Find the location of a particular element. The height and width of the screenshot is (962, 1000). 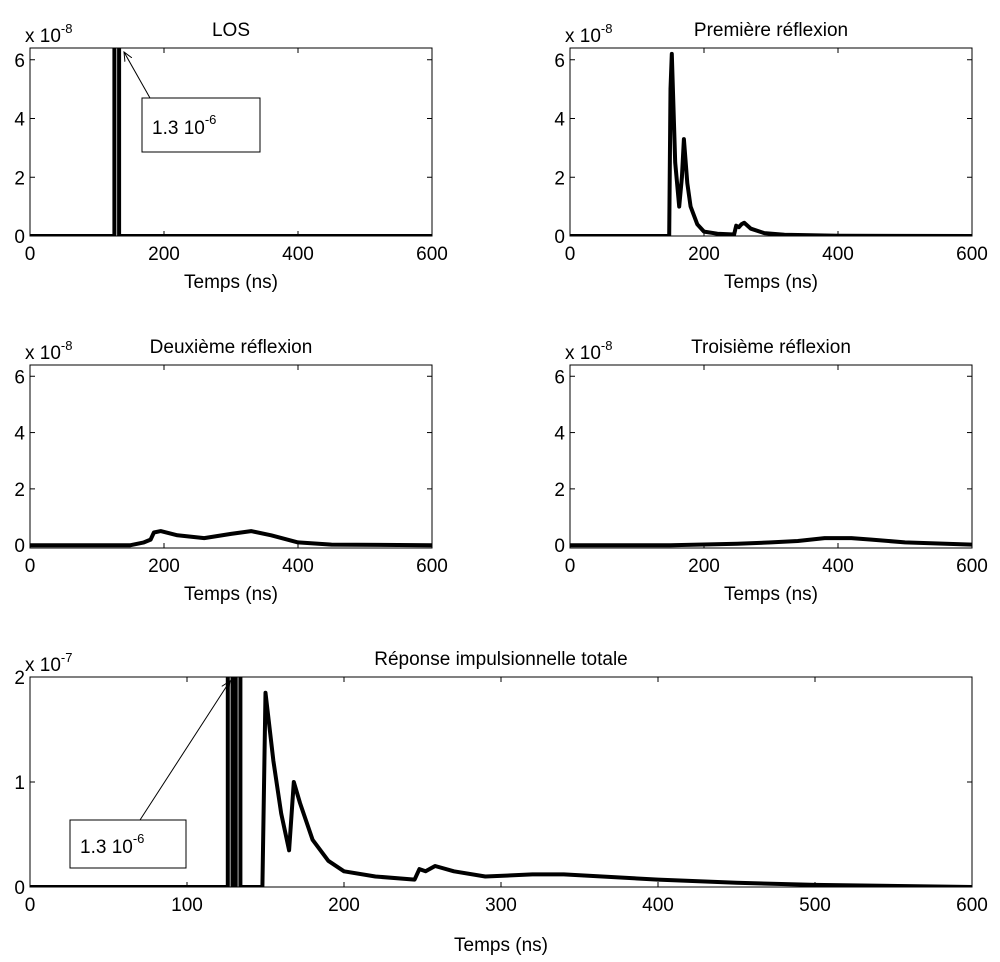

y-tick-label: 1 is located at coordinates (19, 783).